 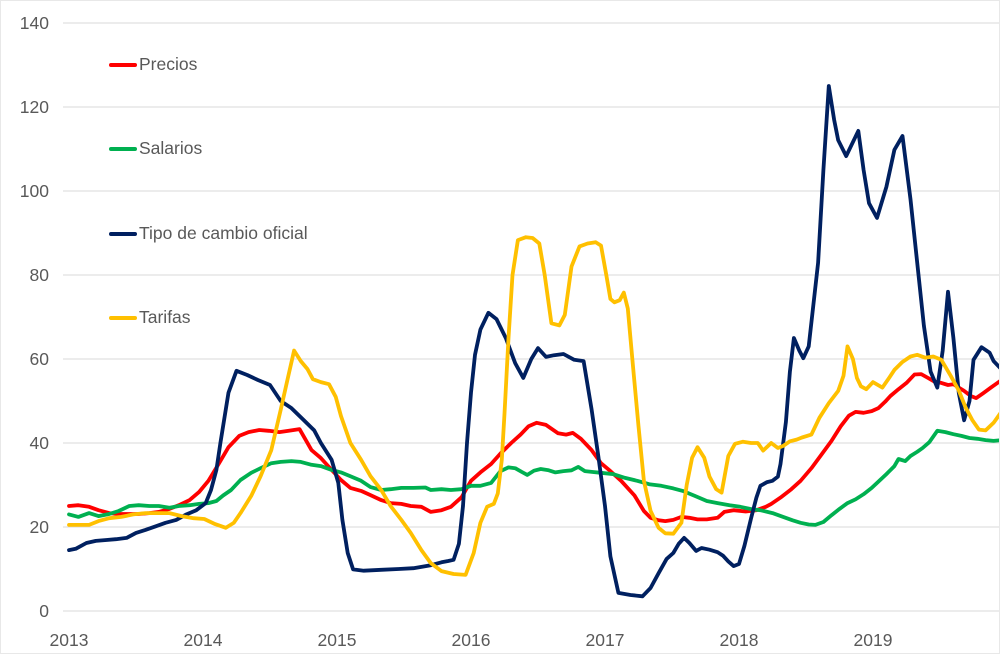 What do you see at coordinates (203, 640) in the screenshot?
I see `x-tick-label-2014: 2014` at bounding box center [203, 640].